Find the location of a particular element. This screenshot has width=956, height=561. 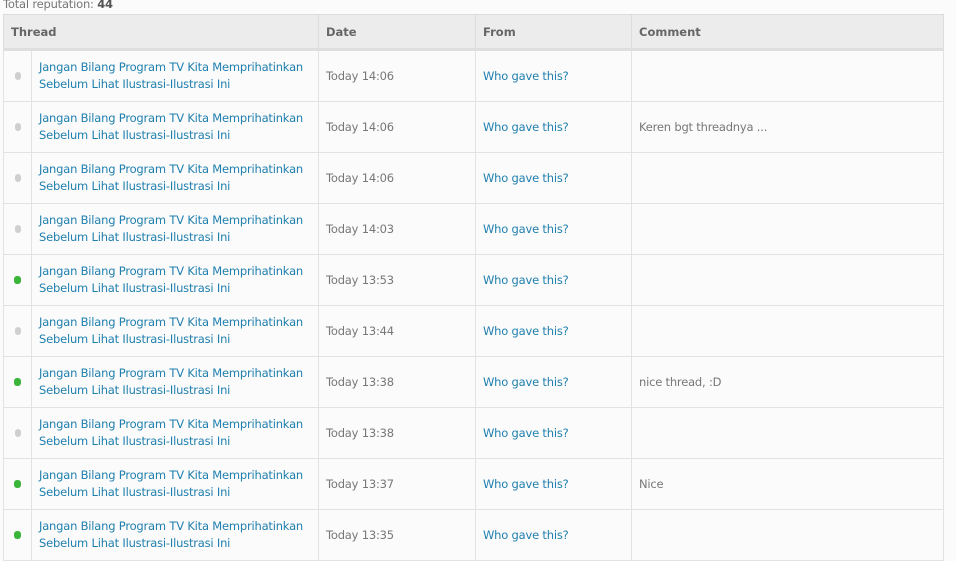

date-cell: Today 14:03 is located at coordinates (397, 229).